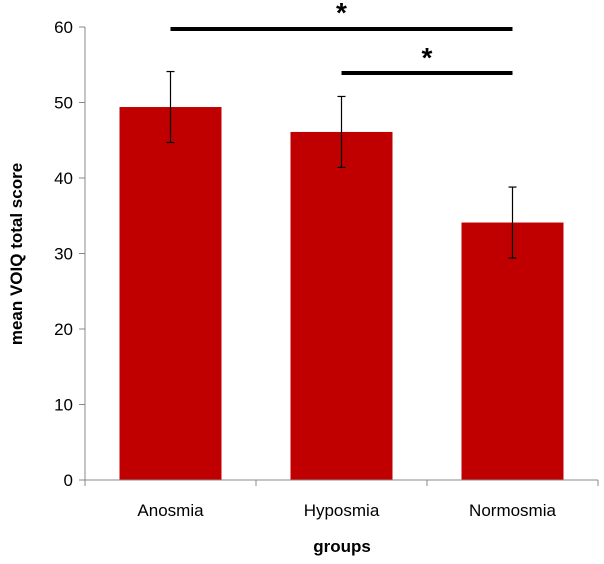 Image resolution: width=604 pixels, height=564 pixels. I want to click on y-axis-title: mean VOIQ total score, so click(16, 254).